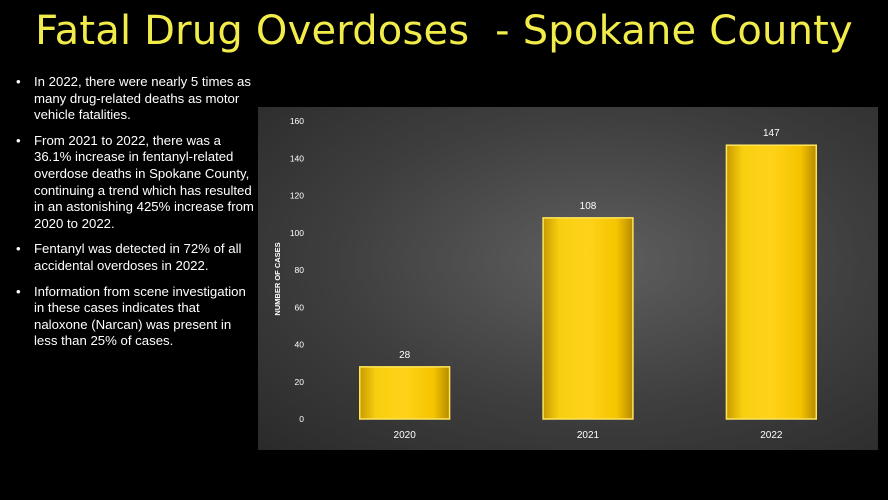 The width and height of the screenshot is (888, 500). I want to click on bar-2020, so click(405, 393).